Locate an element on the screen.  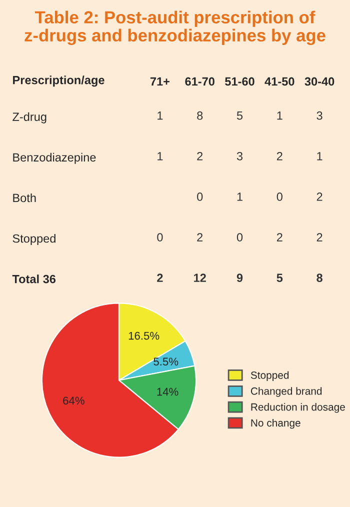
y-tick-label: Stopped is located at coordinates (34, 240).